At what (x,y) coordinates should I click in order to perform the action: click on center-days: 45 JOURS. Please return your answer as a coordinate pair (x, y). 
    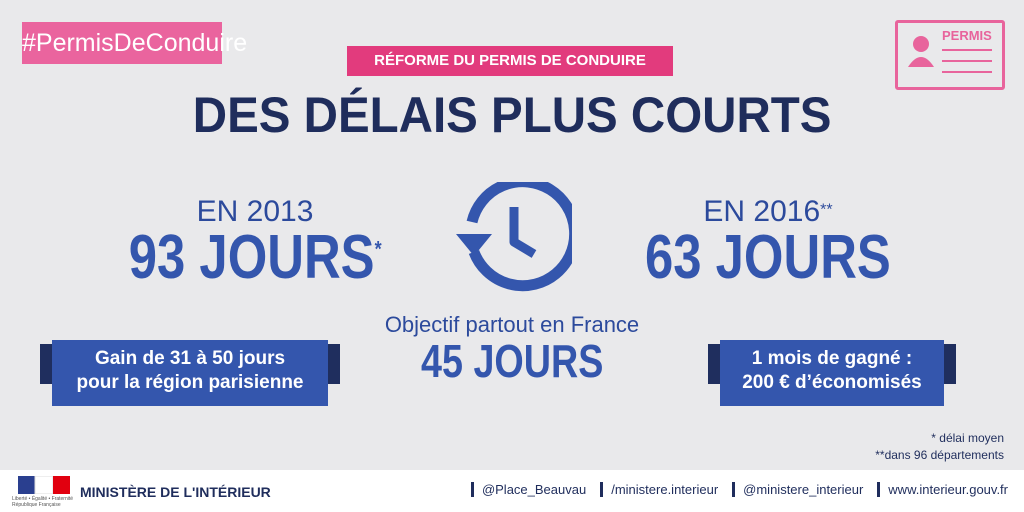
    Looking at the image, I should click on (512, 361).